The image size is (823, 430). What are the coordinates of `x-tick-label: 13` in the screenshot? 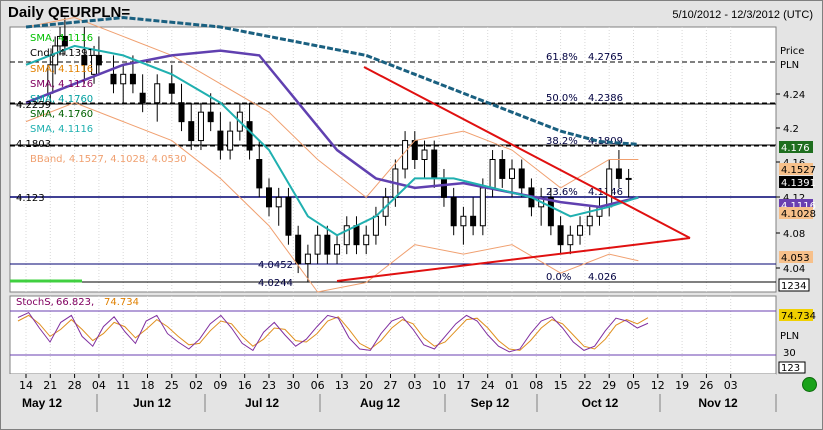 It's located at (342, 385).